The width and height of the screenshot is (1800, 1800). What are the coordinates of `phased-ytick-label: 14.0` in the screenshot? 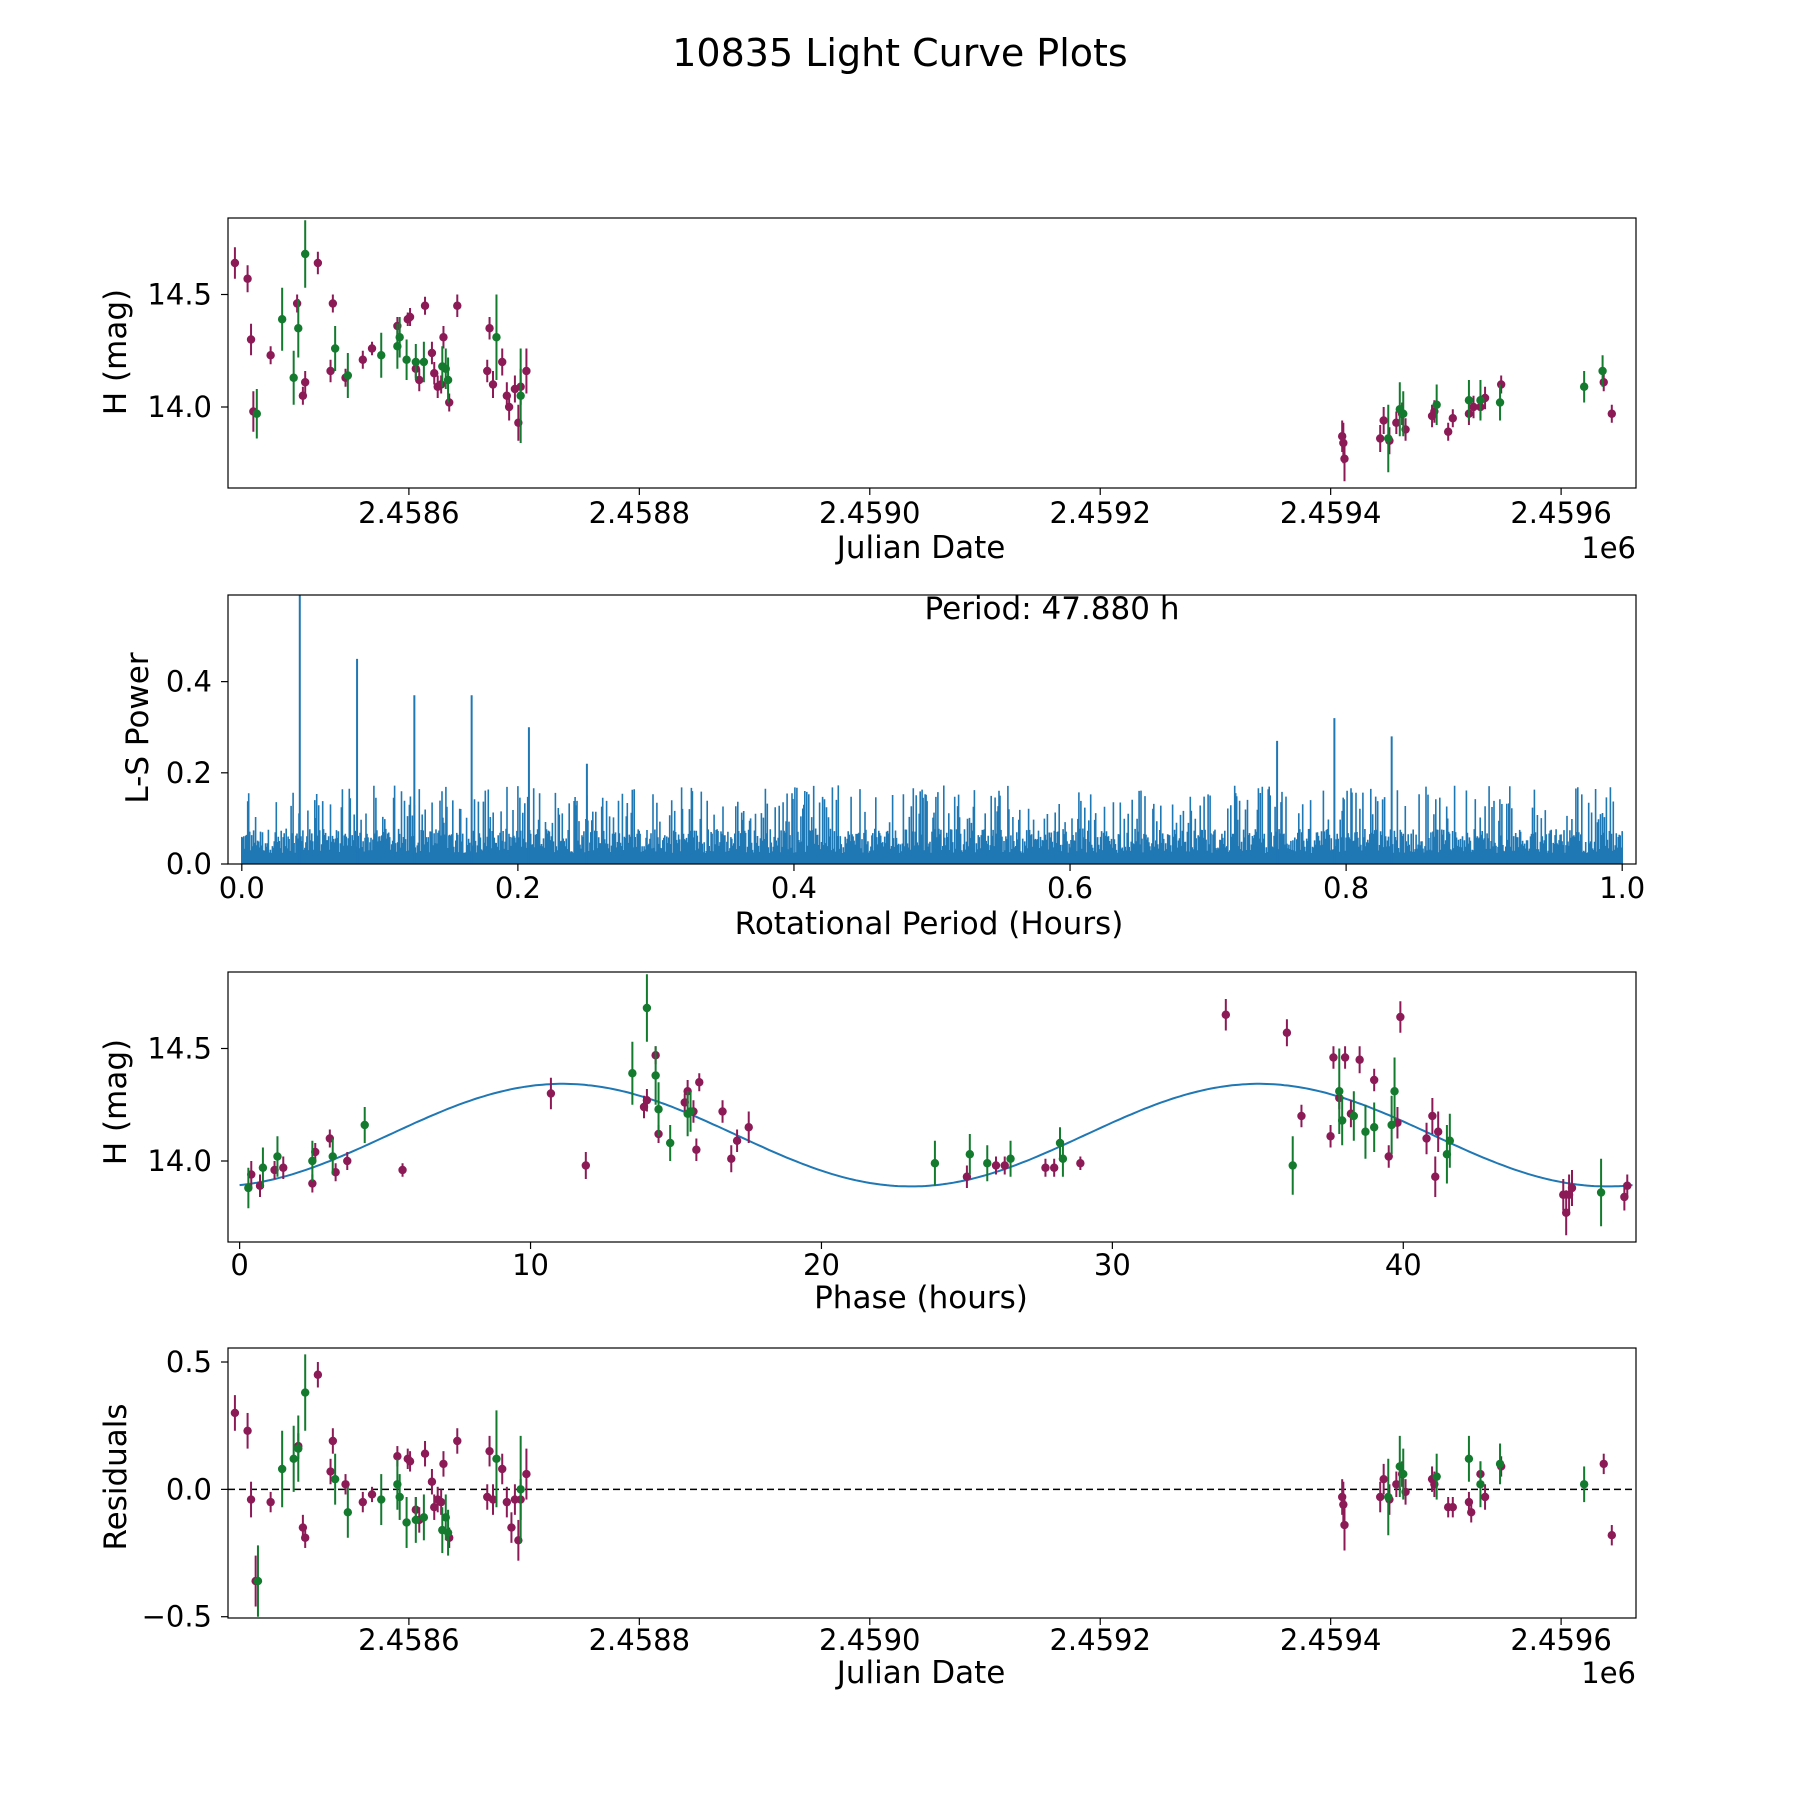 It's located at (179, 1161).